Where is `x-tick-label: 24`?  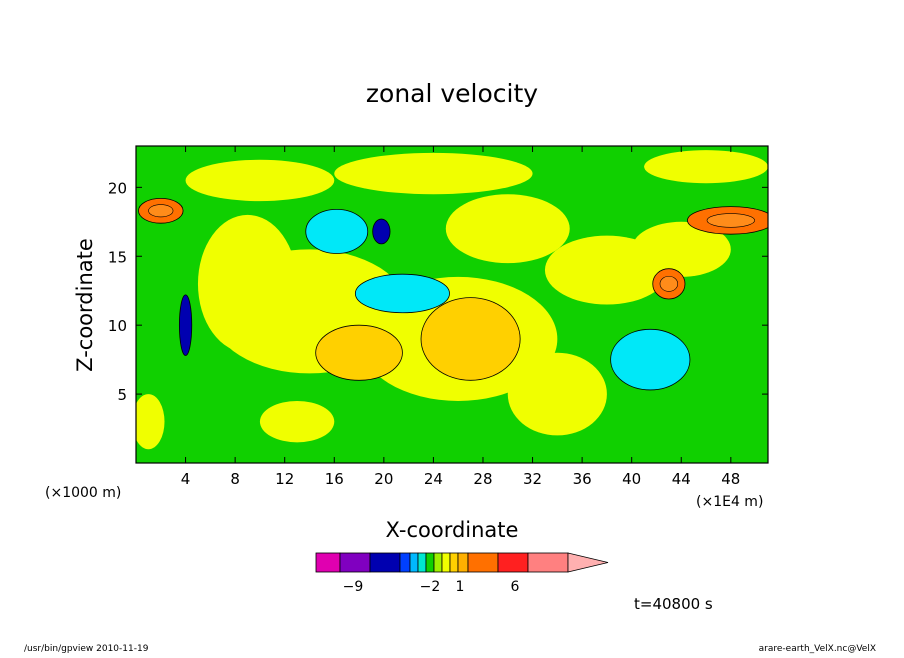
x-tick-label: 24 is located at coordinates (433, 479).